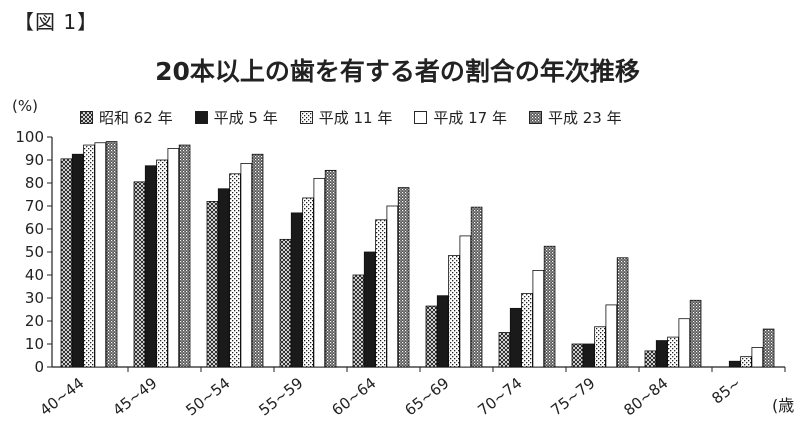 The height and width of the screenshot is (434, 795). Describe the element at coordinates (34, 252) in the screenshot. I see `y-tick-label: 50` at that location.